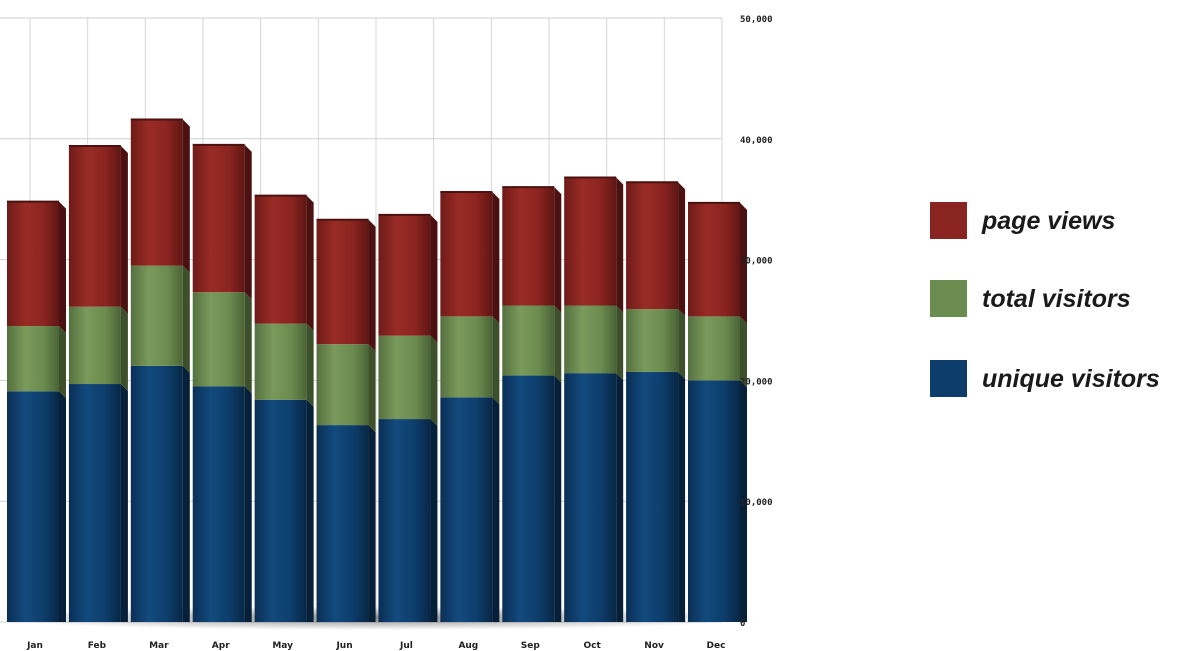 The height and width of the screenshot is (651, 1180). Describe the element at coordinates (656, 401) in the screenshot. I see `bar-stack-nov` at that location.